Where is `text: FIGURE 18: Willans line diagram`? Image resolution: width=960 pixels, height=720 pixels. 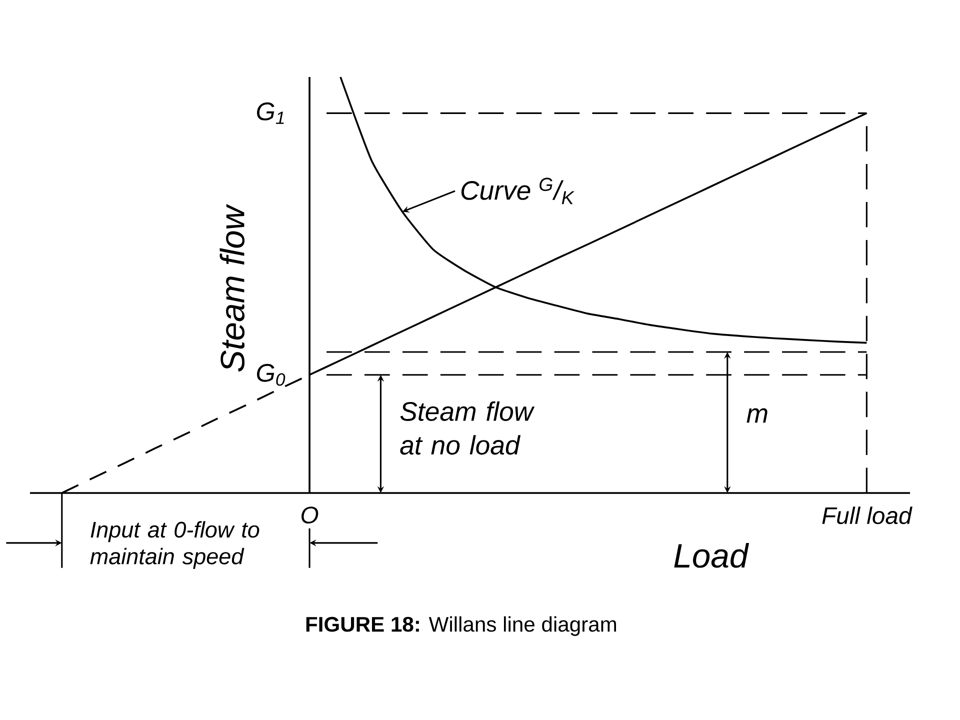 text: FIGURE 18: Willans line diagram is located at coordinates (461, 626).